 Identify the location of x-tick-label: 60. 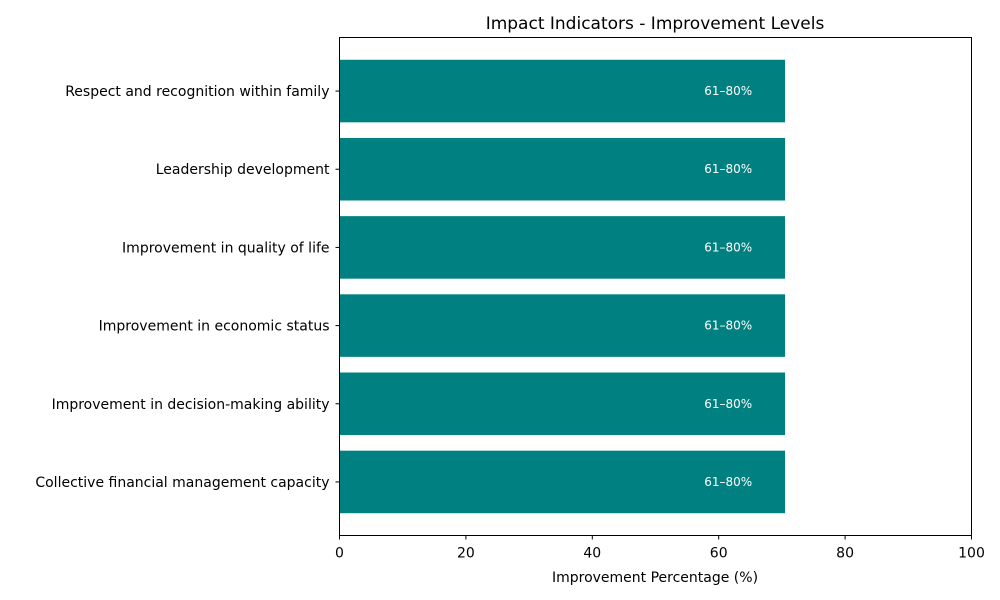
(719, 554).